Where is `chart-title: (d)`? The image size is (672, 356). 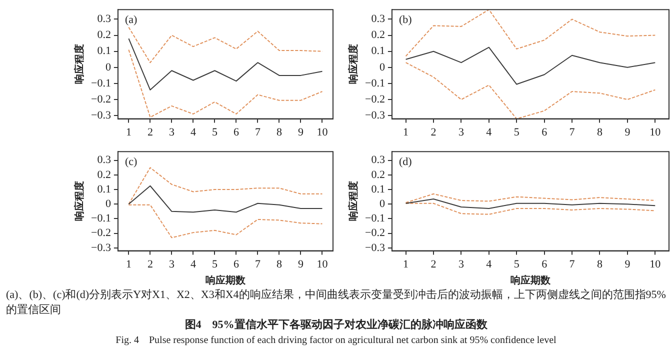
chart-title: (d) is located at coordinates (405, 162).